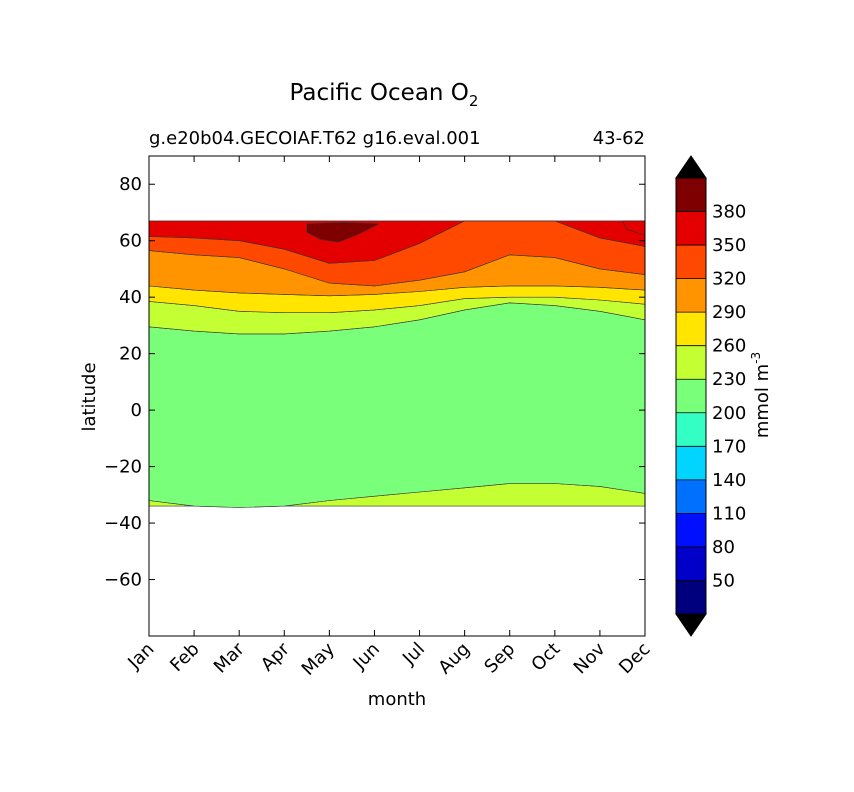 The width and height of the screenshot is (854, 792). What do you see at coordinates (130, 297) in the screenshot?
I see `y-tick-label: 40` at bounding box center [130, 297].